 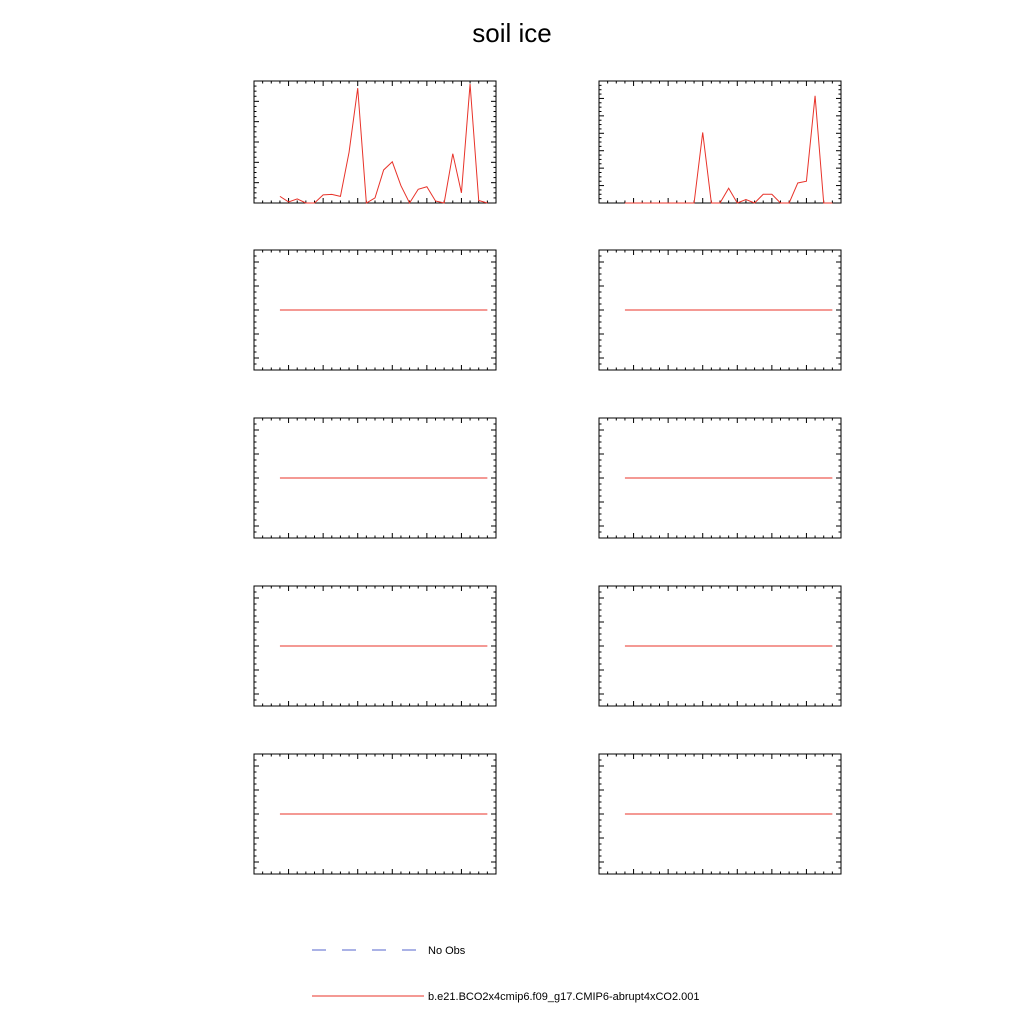 What do you see at coordinates (511, 33) in the screenshot?
I see `main-title: soil ice` at bounding box center [511, 33].